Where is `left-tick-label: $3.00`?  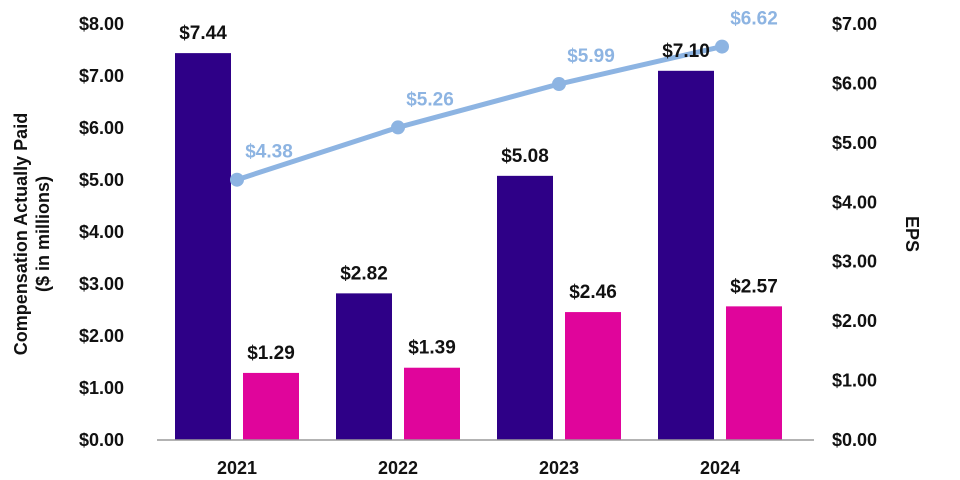 left-tick-label: $3.00 is located at coordinates (101, 284).